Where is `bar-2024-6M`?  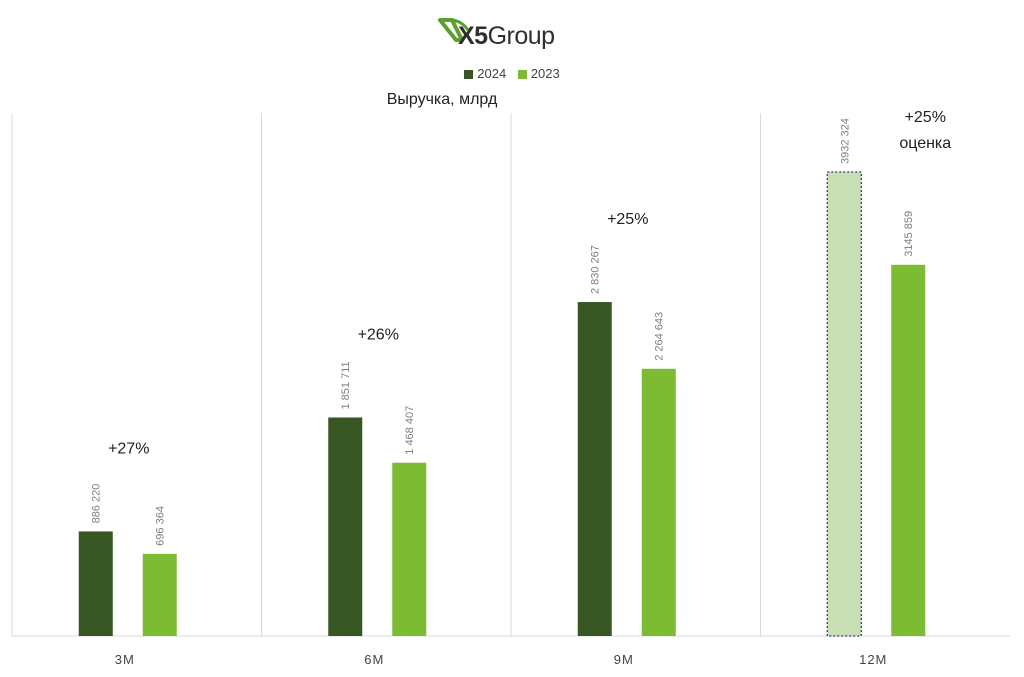 bar-2024-6M is located at coordinates (345, 526).